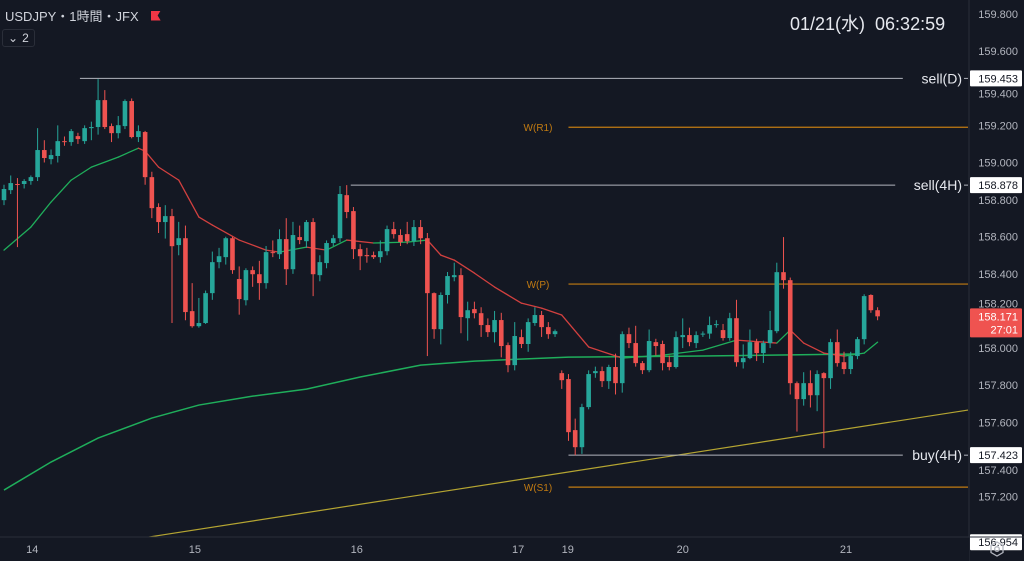 Image resolution: width=1024 pixels, height=561 pixels. I want to click on price-tick-label: 159.800, so click(998, 15).